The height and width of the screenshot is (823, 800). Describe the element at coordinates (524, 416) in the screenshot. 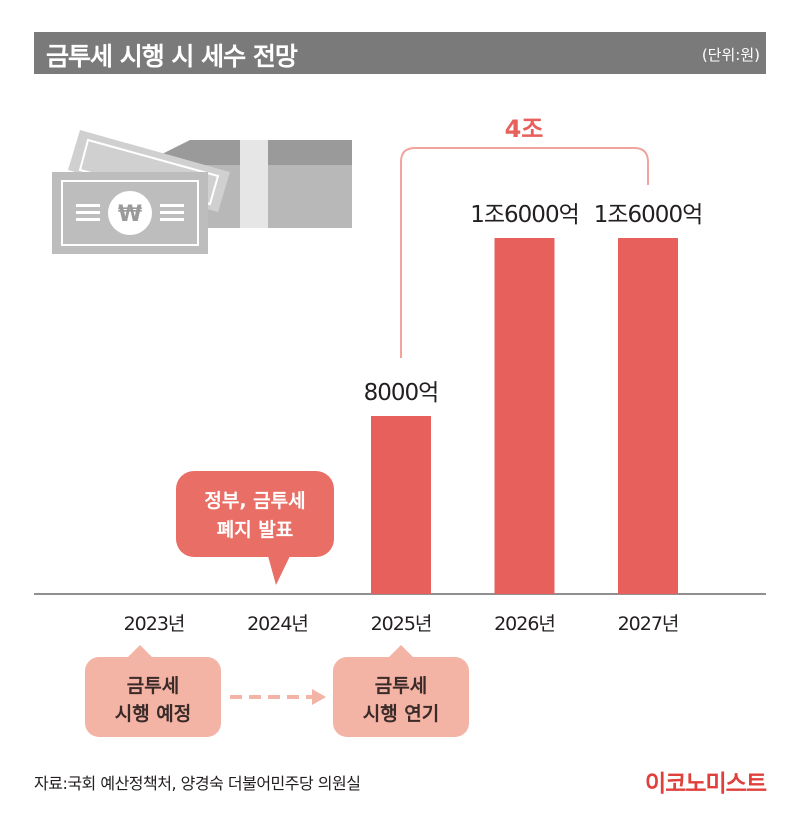

I see `bar-2026년` at that location.